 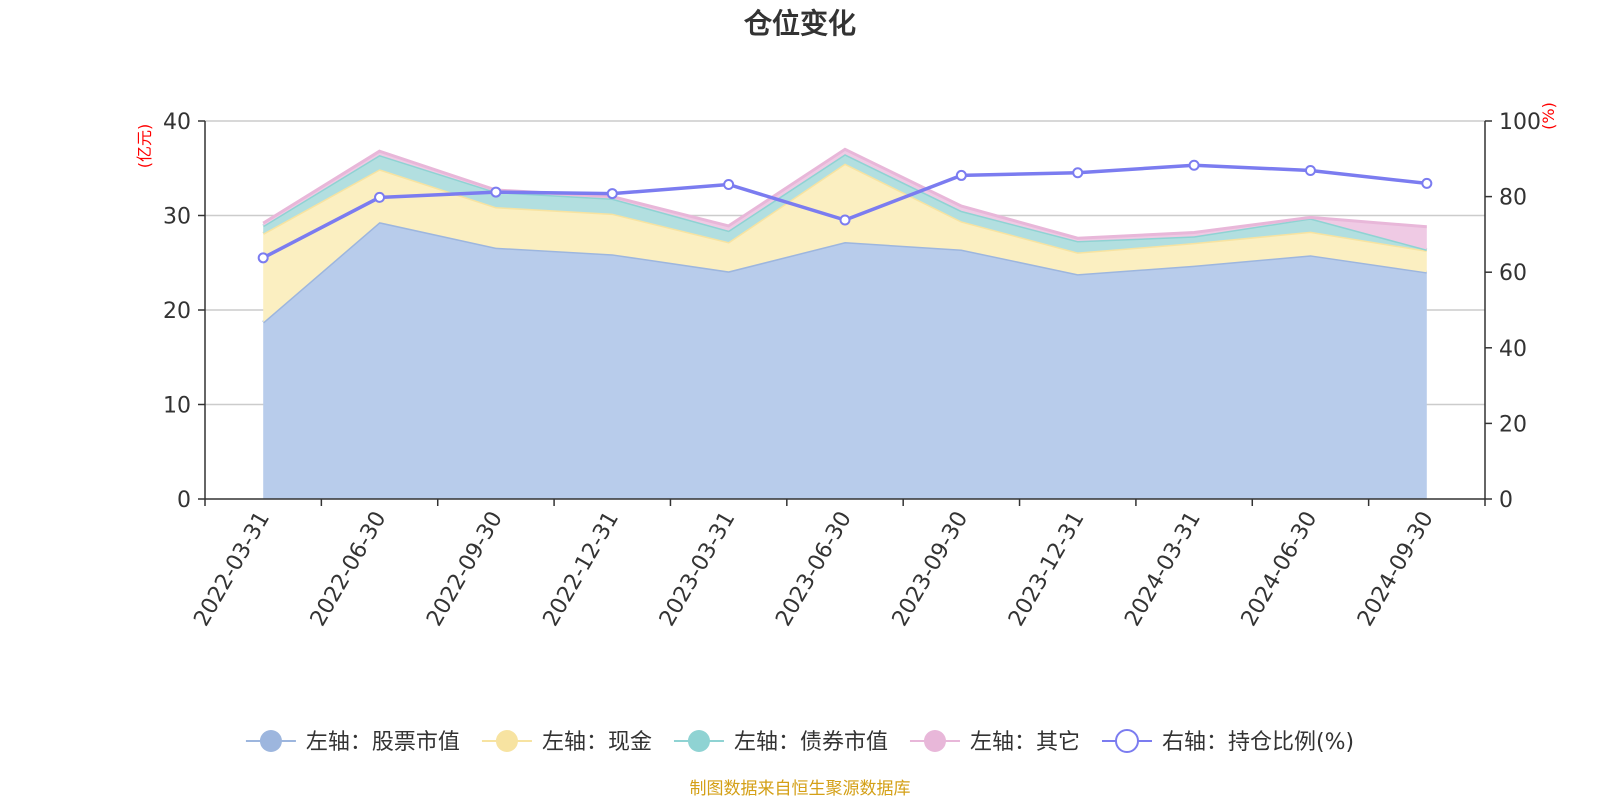 I want to click on right-axis-unit: (%), so click(x=1548, y=116).